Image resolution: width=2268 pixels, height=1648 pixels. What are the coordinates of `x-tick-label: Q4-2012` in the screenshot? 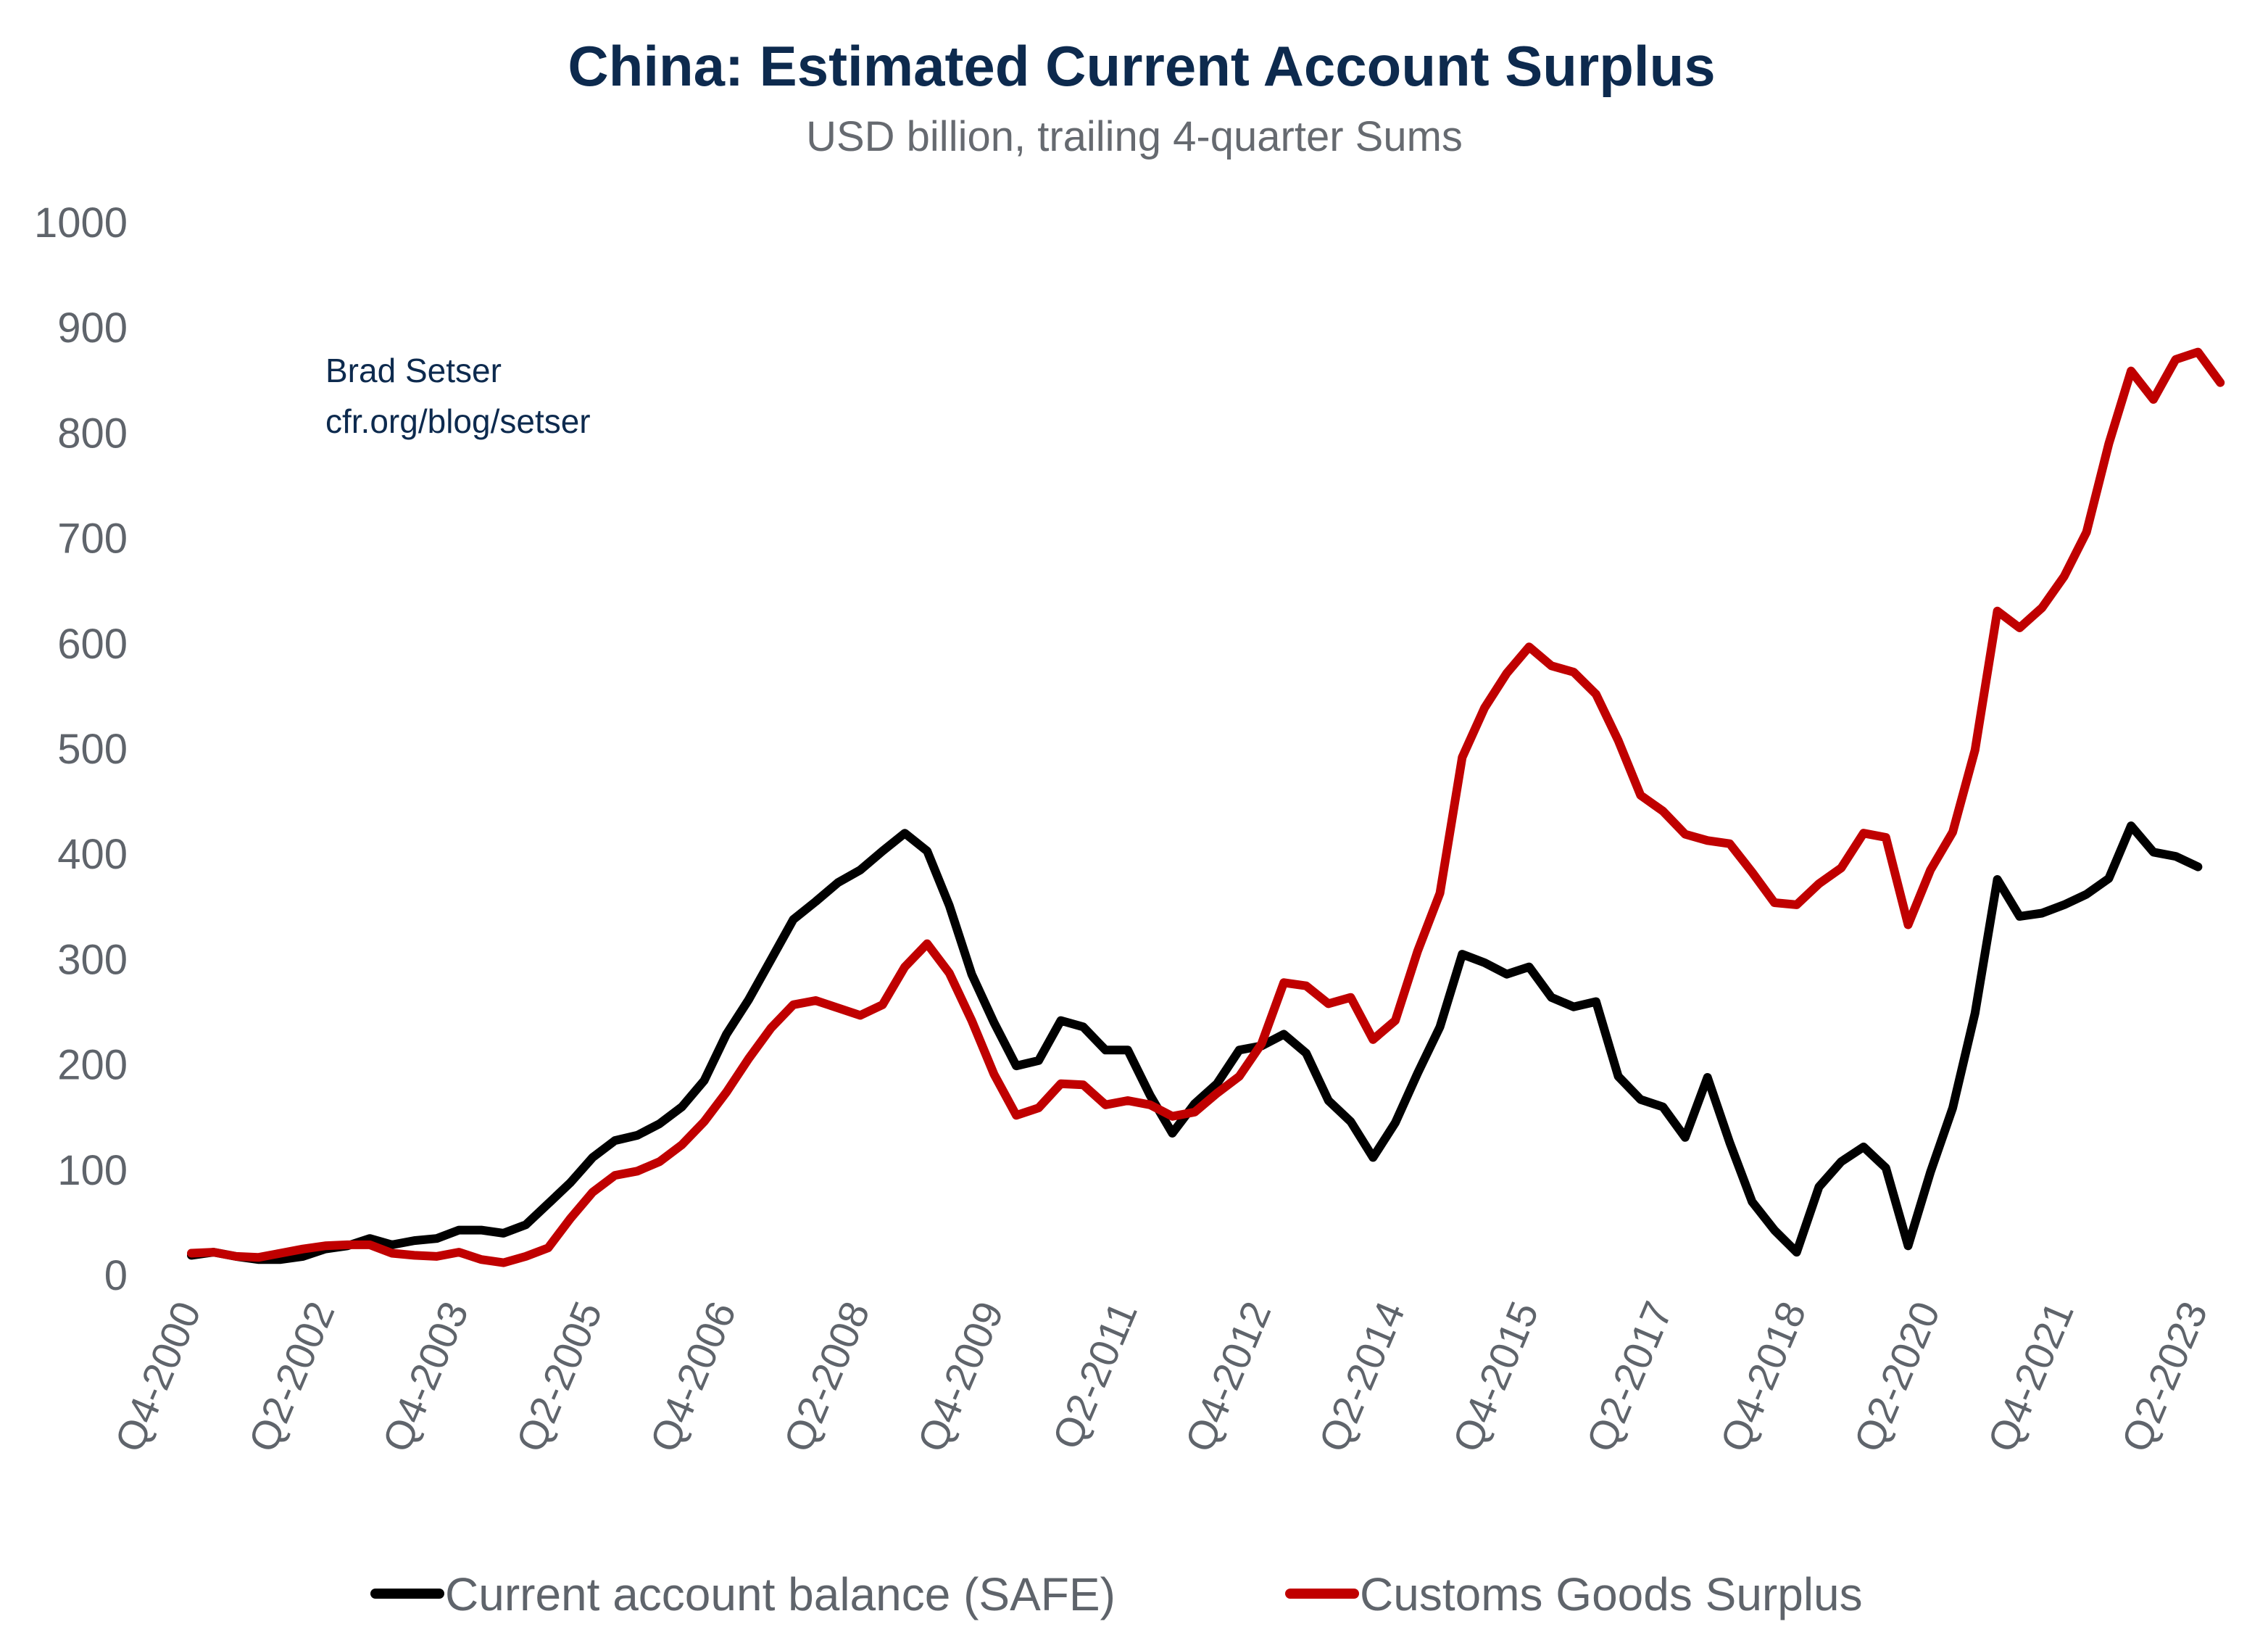 It's located at (1227, 1376).